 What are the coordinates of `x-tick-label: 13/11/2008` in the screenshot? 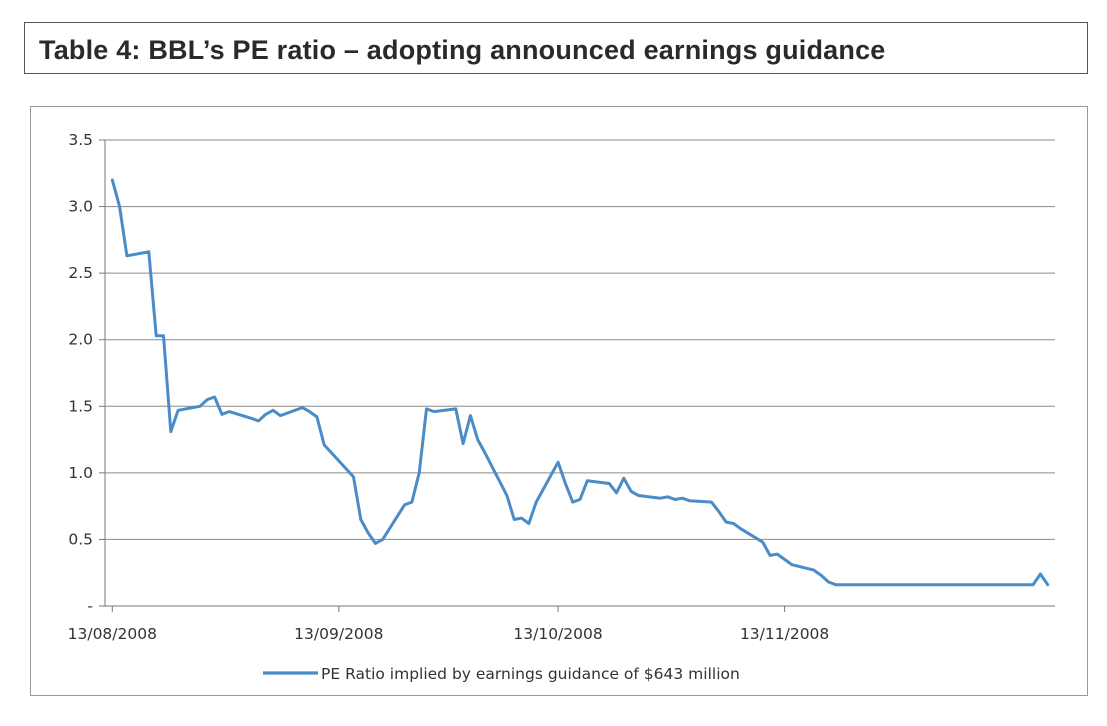 It's located at (784, 634).